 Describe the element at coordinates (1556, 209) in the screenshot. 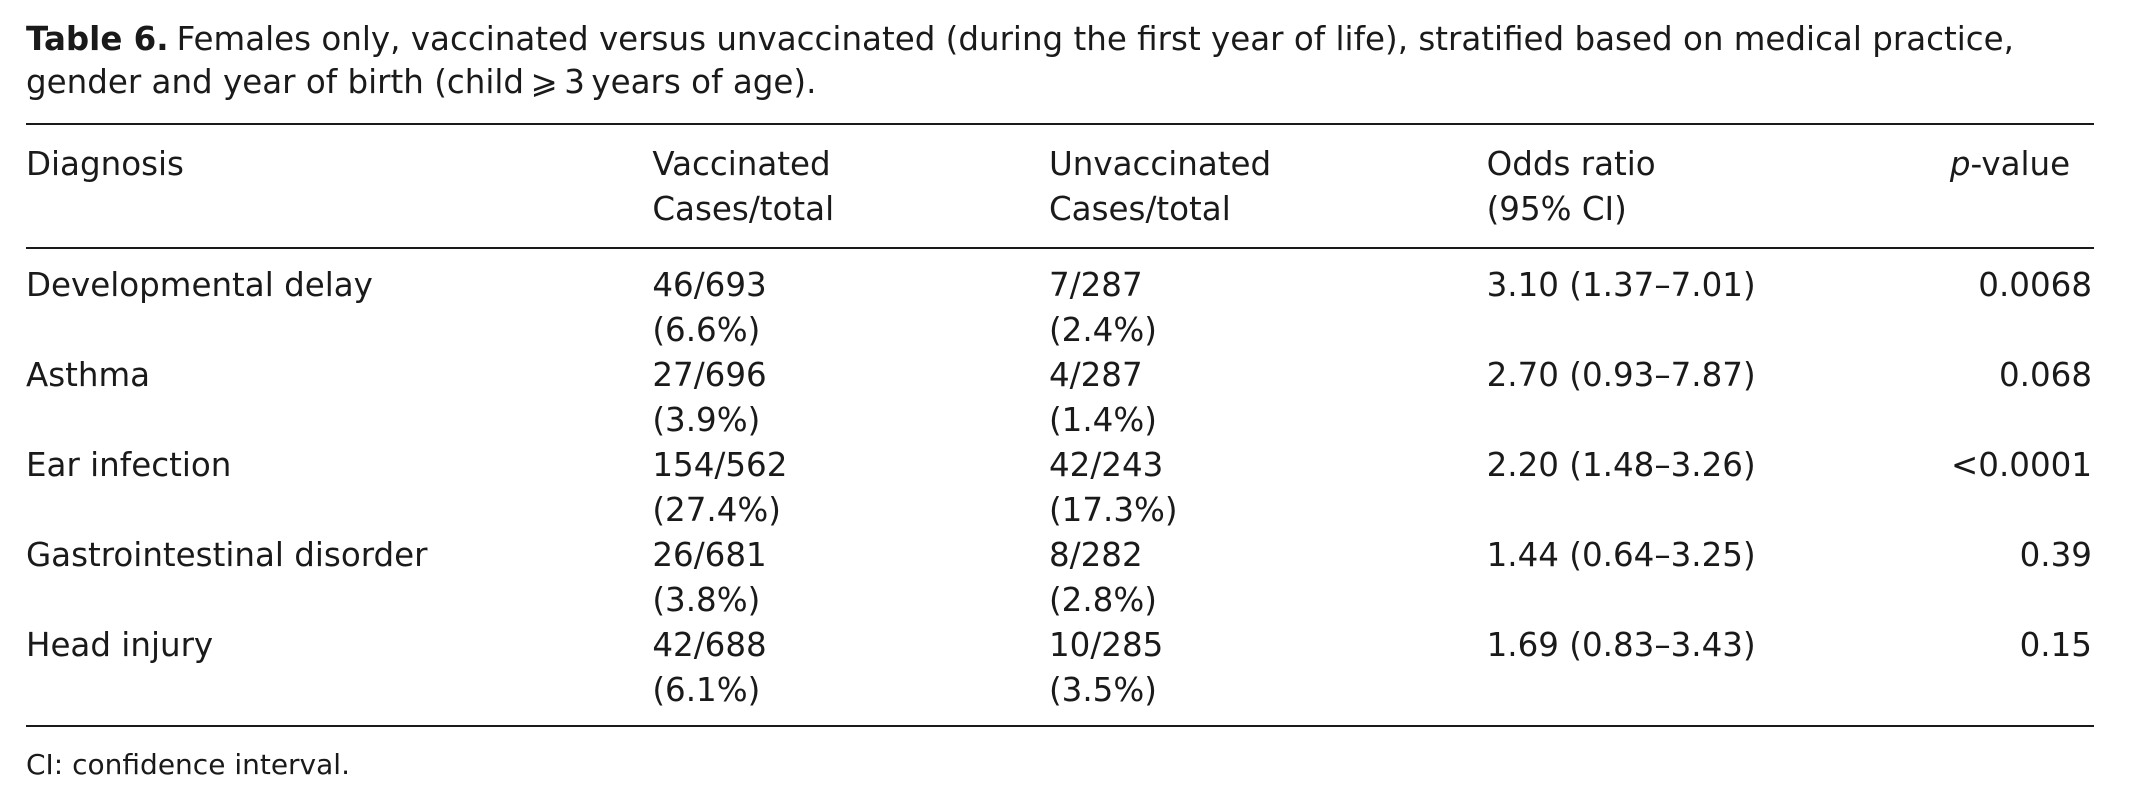

I see `header-odds-ratio-line2: (95% CI)` at that location.